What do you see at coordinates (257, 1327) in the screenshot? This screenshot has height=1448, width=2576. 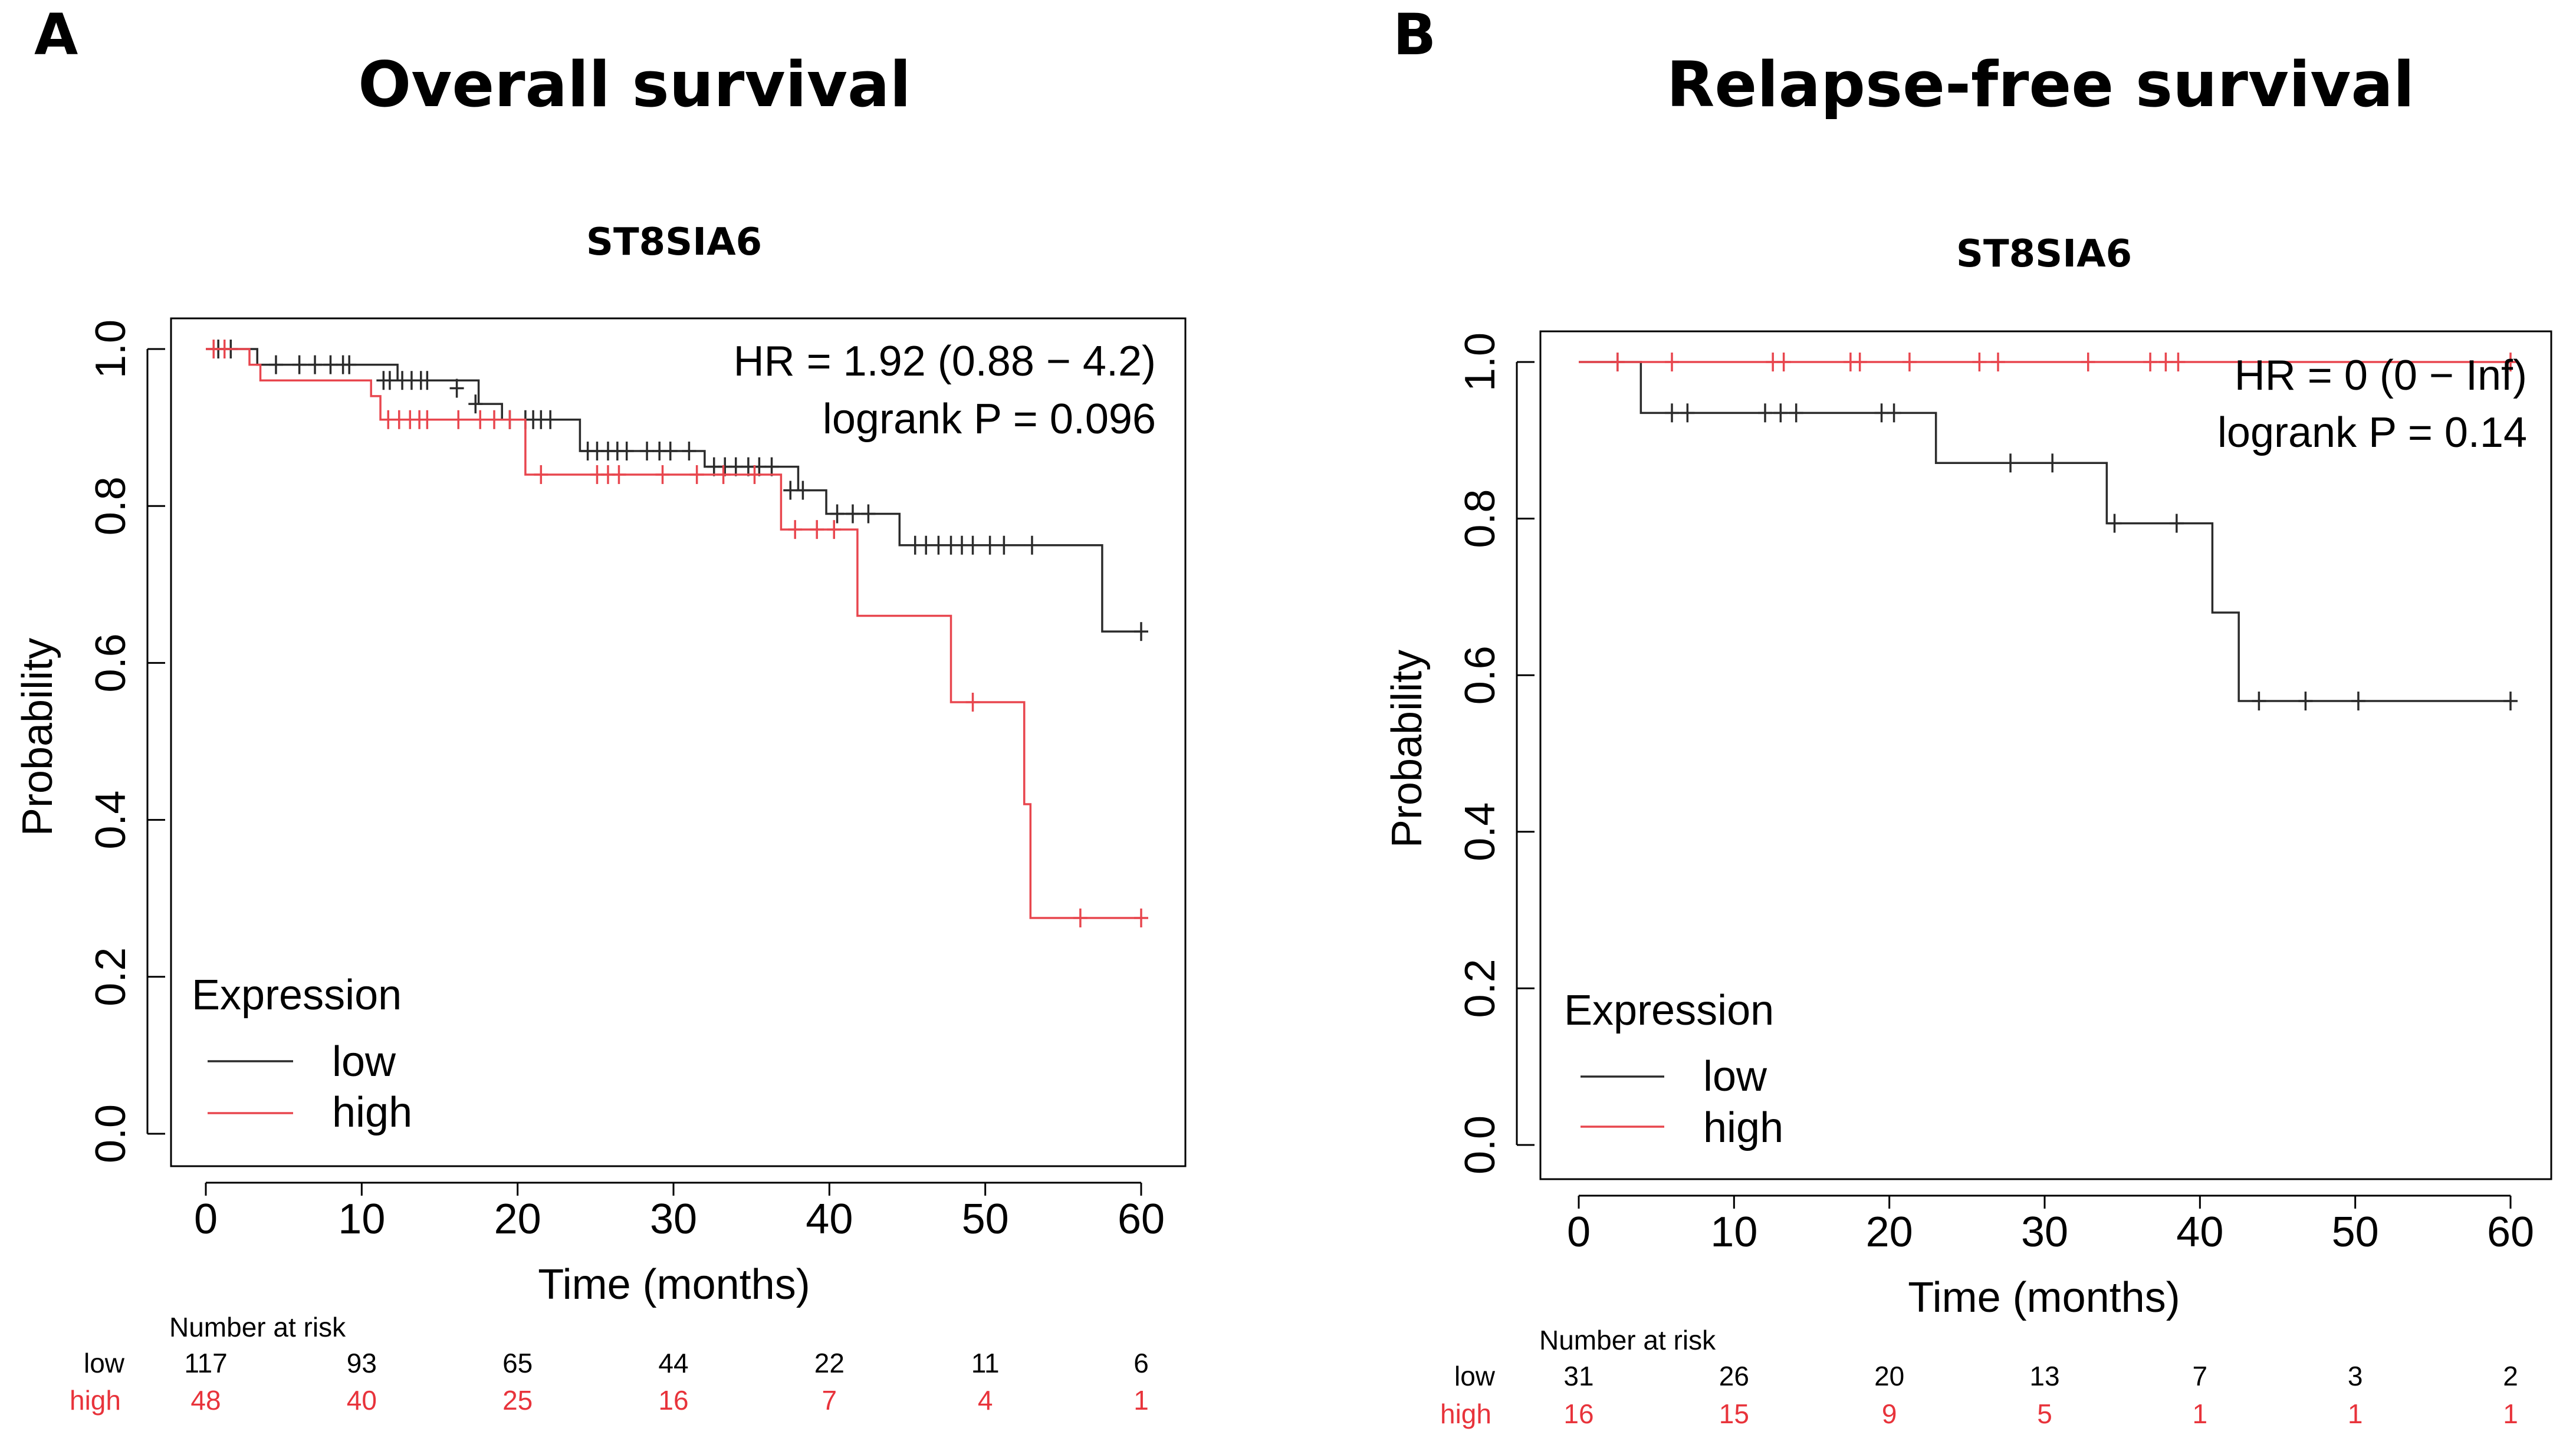 I see `panel-a-risk-title: Number at risk` at bounding box center [257, 1327].